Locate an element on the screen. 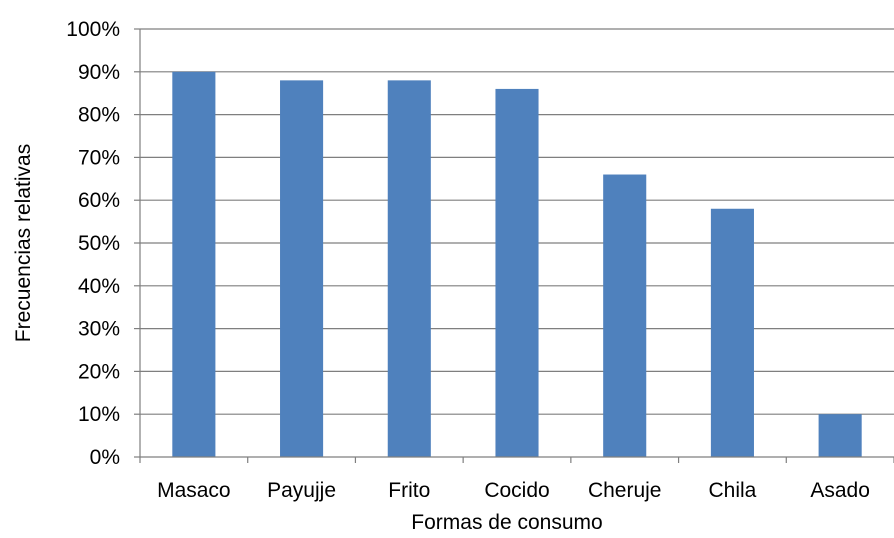 This screenshot has width=894, height=538. x-tick-label: Chila is located at coordinates (732, 490).